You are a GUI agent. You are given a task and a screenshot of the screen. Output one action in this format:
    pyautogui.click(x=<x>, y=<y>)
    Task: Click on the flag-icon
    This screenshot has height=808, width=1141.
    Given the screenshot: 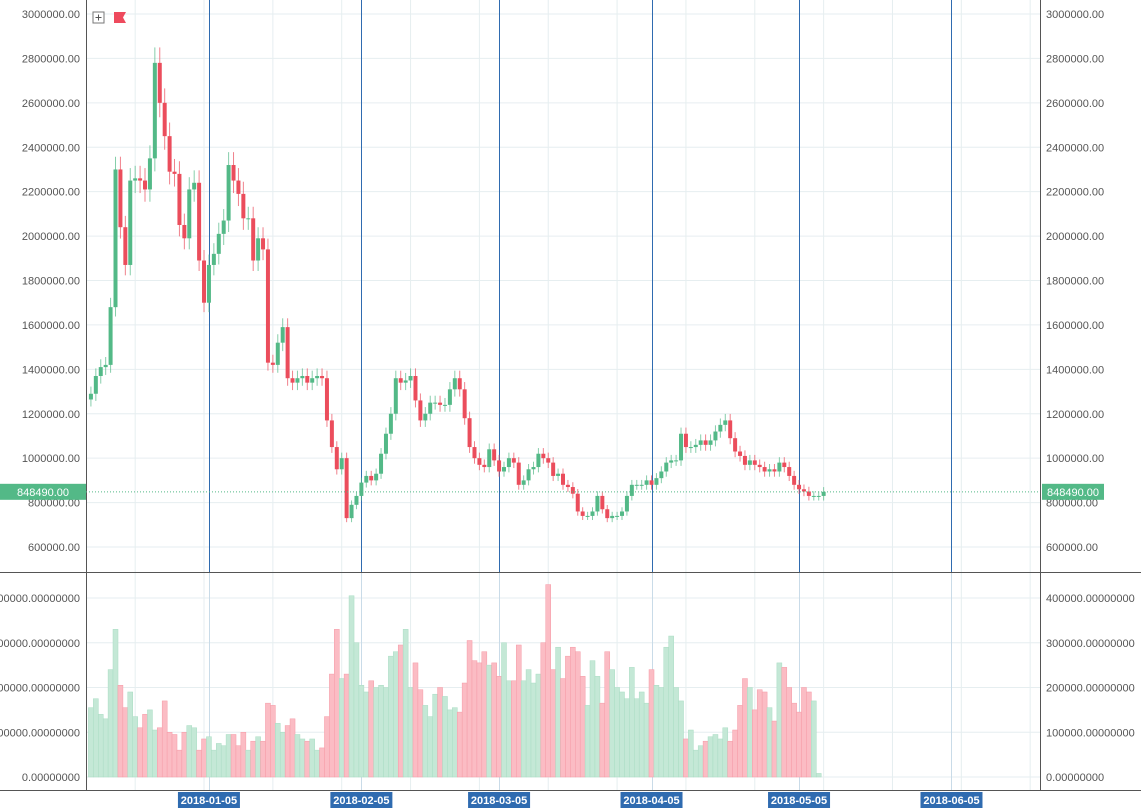 What is the action you would take?
    pyautogui.click(x=120, y=17)
    